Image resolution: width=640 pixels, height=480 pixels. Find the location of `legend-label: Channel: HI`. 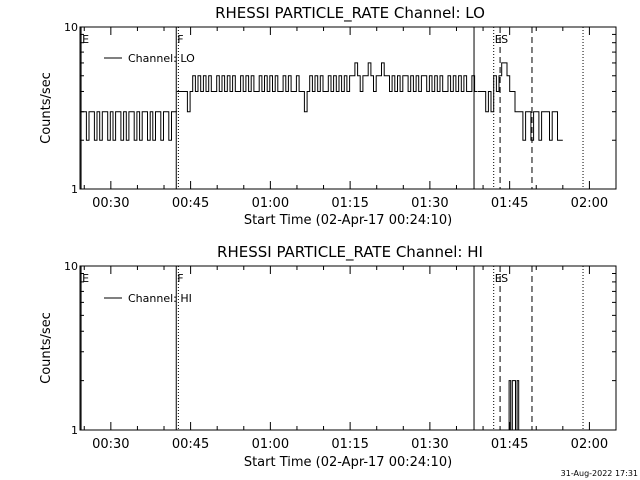

legend-label: Channel: HI is located at coordinates (160, 298).